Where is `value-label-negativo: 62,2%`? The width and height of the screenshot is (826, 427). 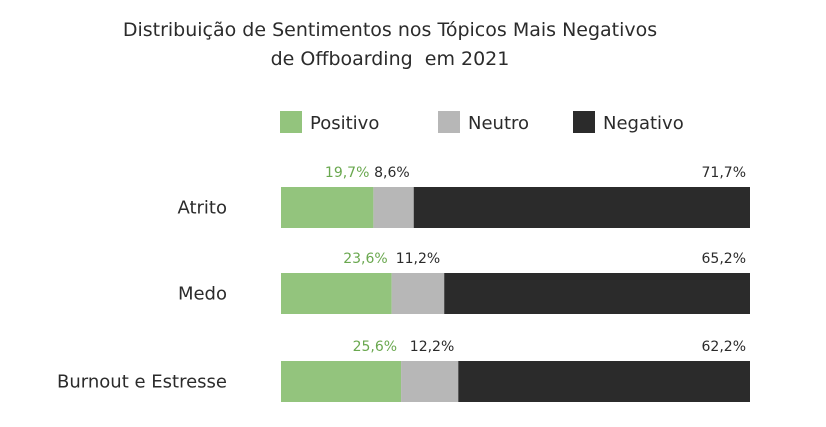 value-label-negativo: 62,2% is located at coordinates (724, 347).